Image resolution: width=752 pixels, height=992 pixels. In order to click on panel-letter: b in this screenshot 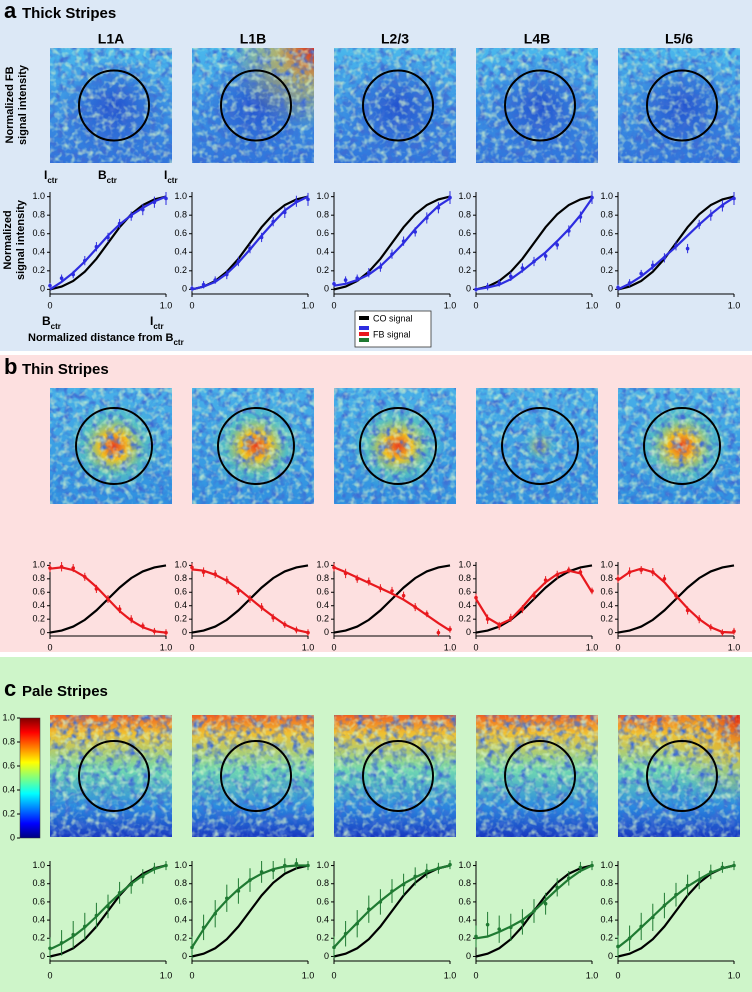, I will do `click(10, 366)`.